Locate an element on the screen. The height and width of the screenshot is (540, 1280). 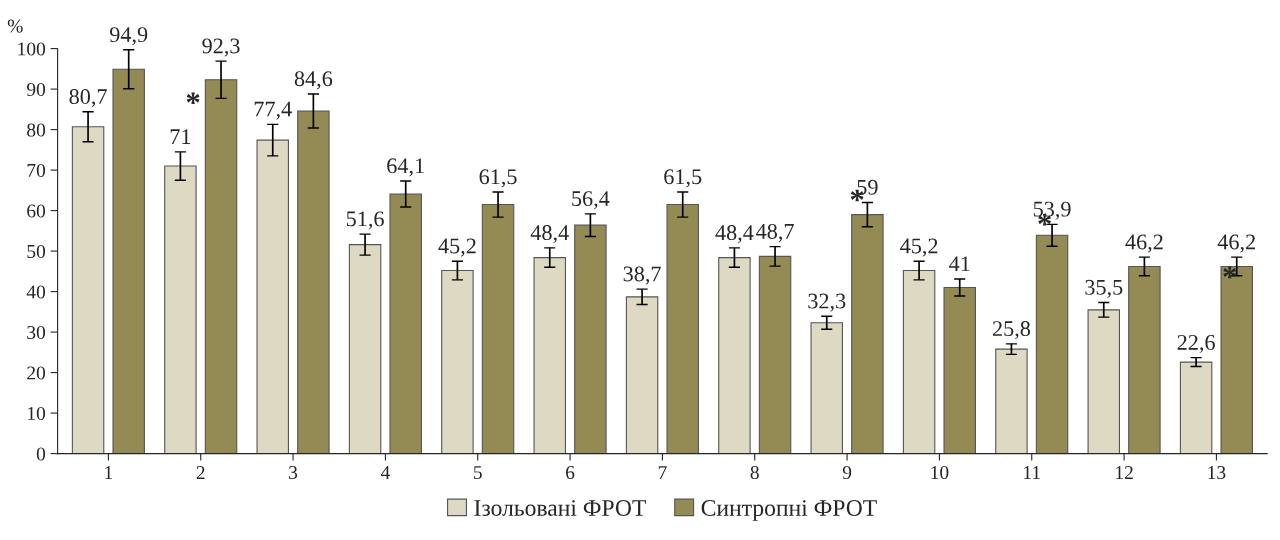
x-tick-label: 5 is located at coordinates (478, 473).